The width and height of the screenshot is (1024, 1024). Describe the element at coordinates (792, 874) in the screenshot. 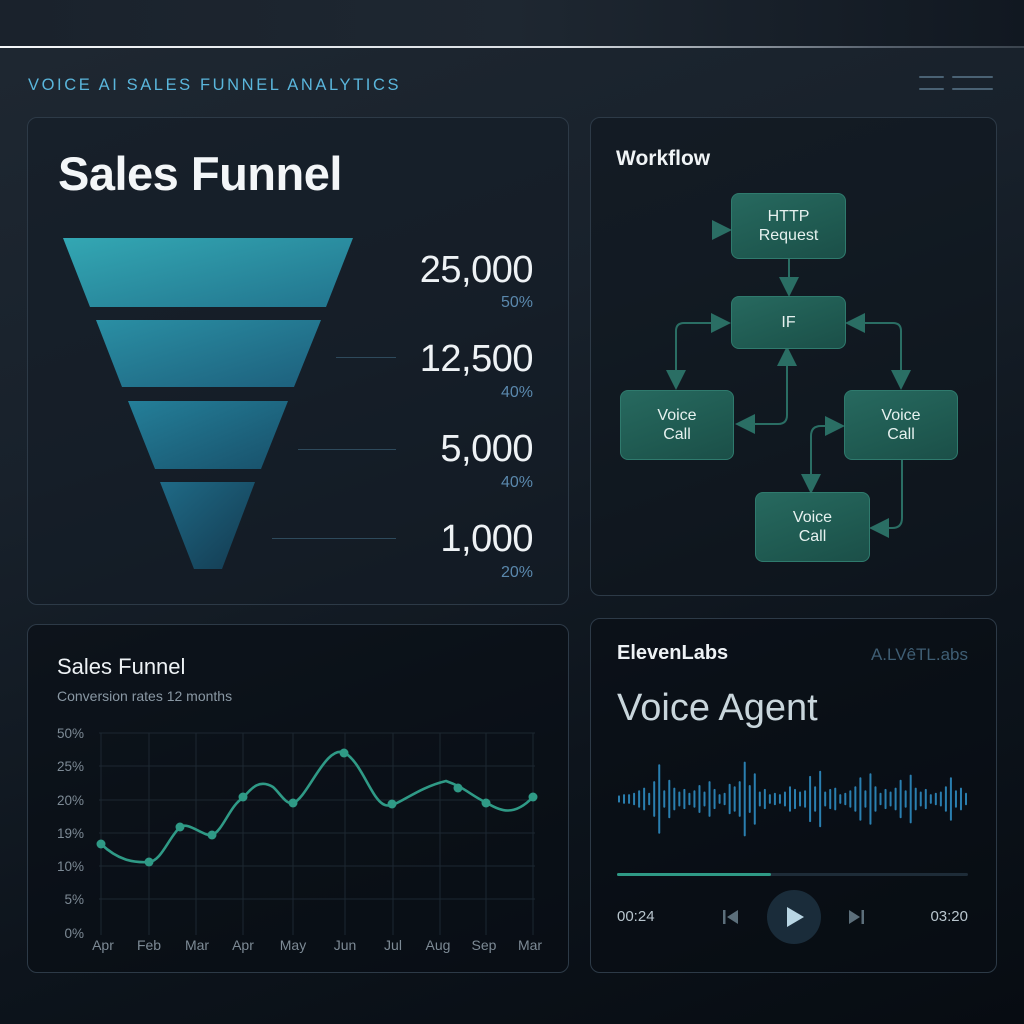

I see `playback-progress-bar` at that location.